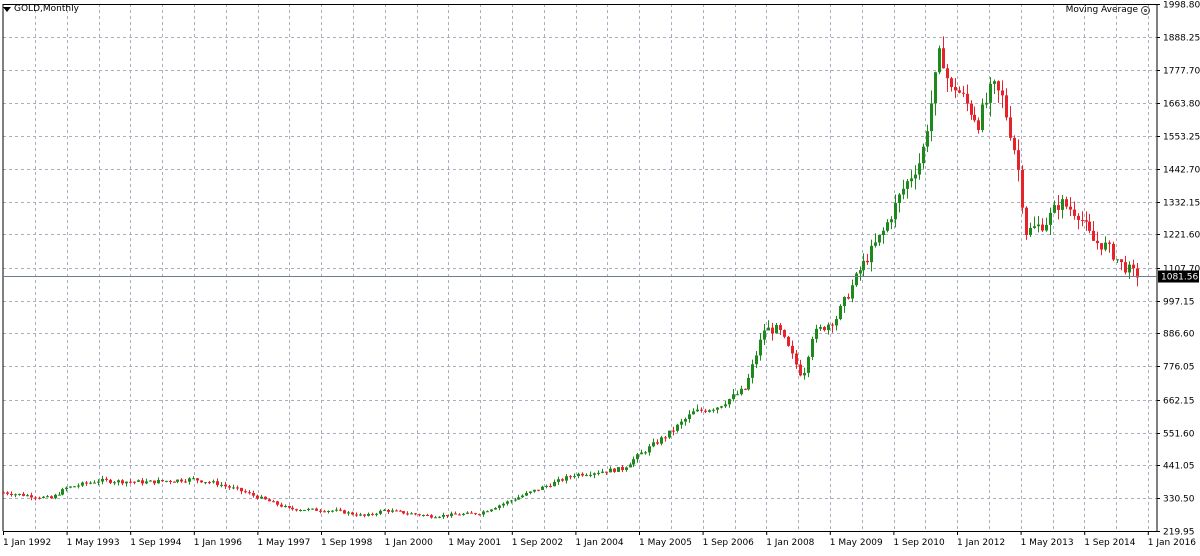  I want to click on y-tick-label: 1107.70, so click(1181, 270).